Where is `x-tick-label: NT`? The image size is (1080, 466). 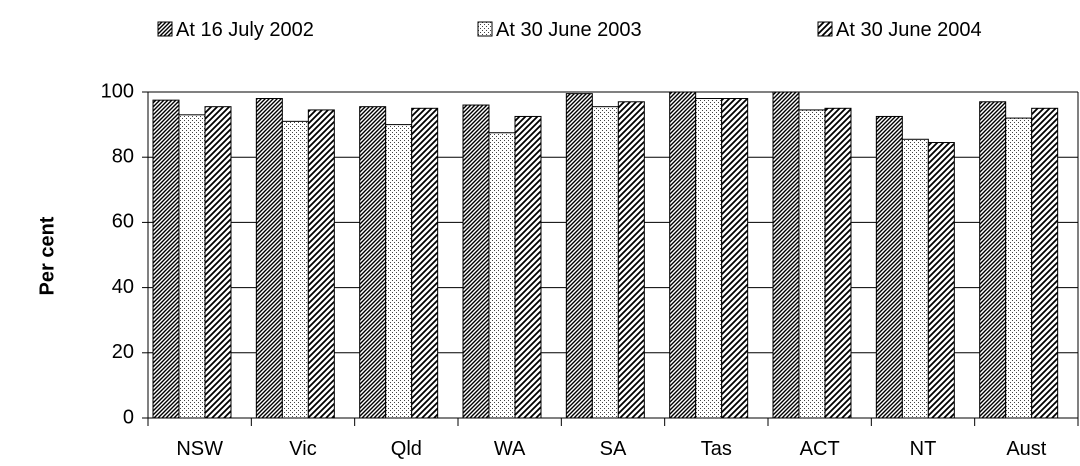
x-tick-label: NT is located at coordinates (923, 449).